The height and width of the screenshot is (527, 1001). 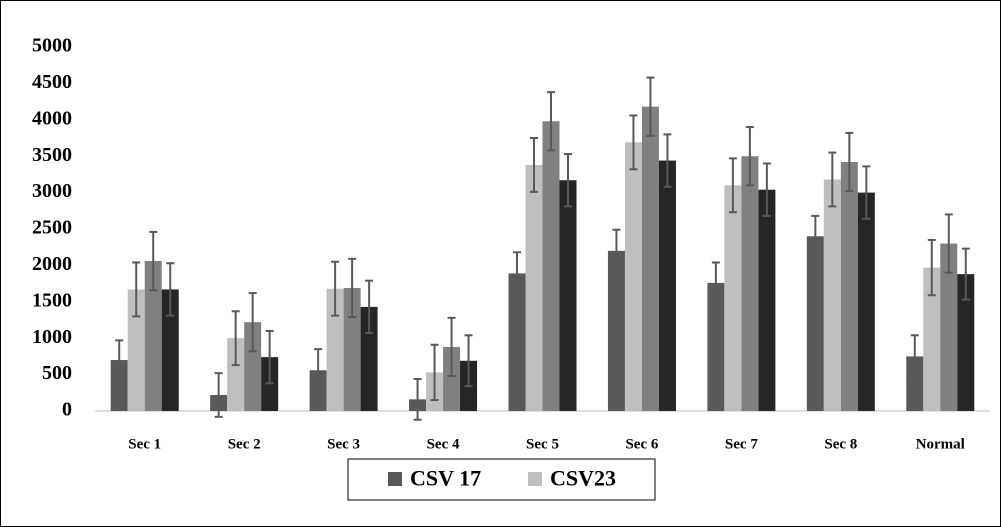 I want to click on x-tick-label: Sec 1, so click(x=144, y=444).